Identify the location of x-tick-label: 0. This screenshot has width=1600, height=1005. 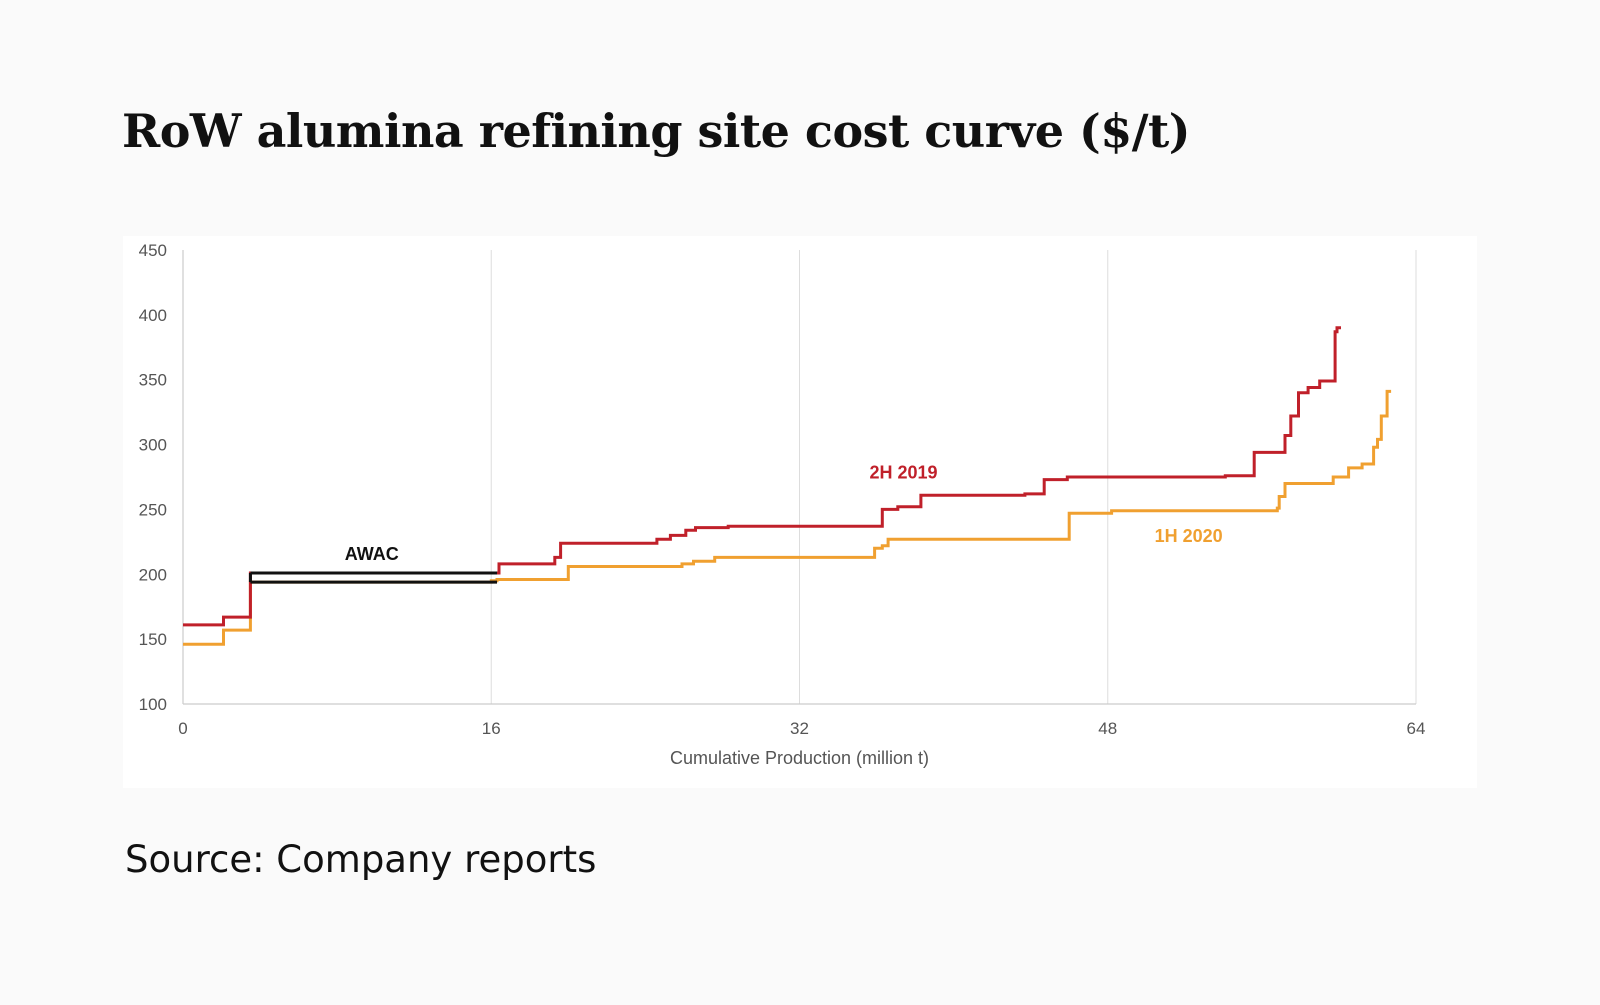
(182, 728).